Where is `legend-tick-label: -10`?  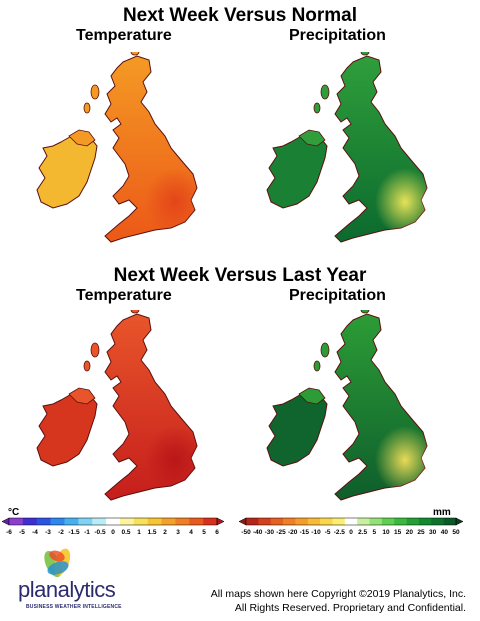 legend-tick-label: -10 is located at coordinates (316, 532).